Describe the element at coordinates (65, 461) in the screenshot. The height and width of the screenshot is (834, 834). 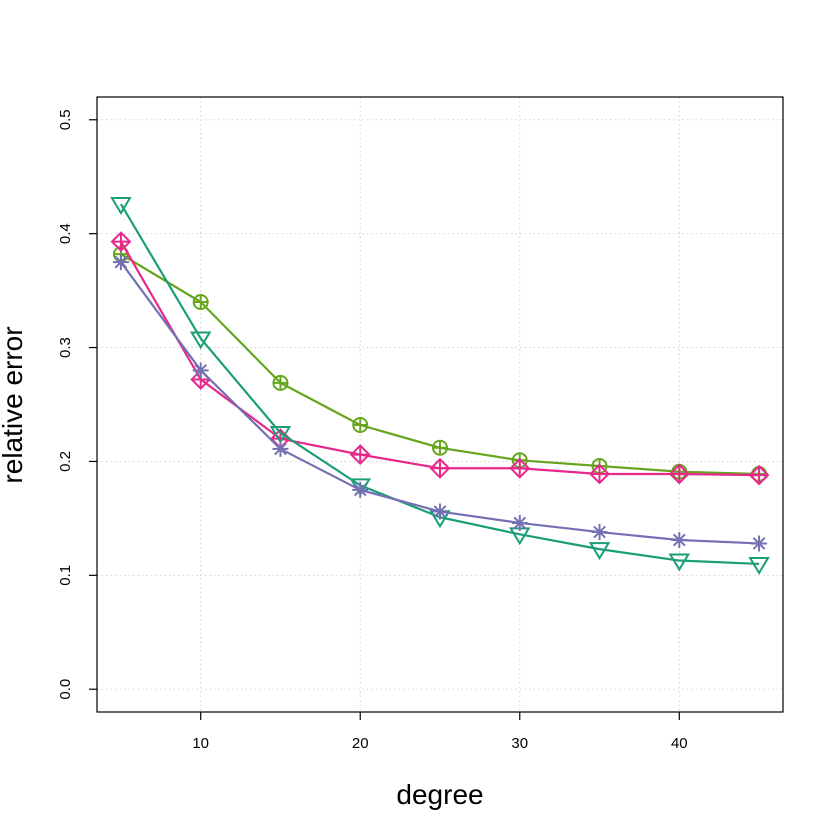
I see `y-tick-label: 0.2` at that location.